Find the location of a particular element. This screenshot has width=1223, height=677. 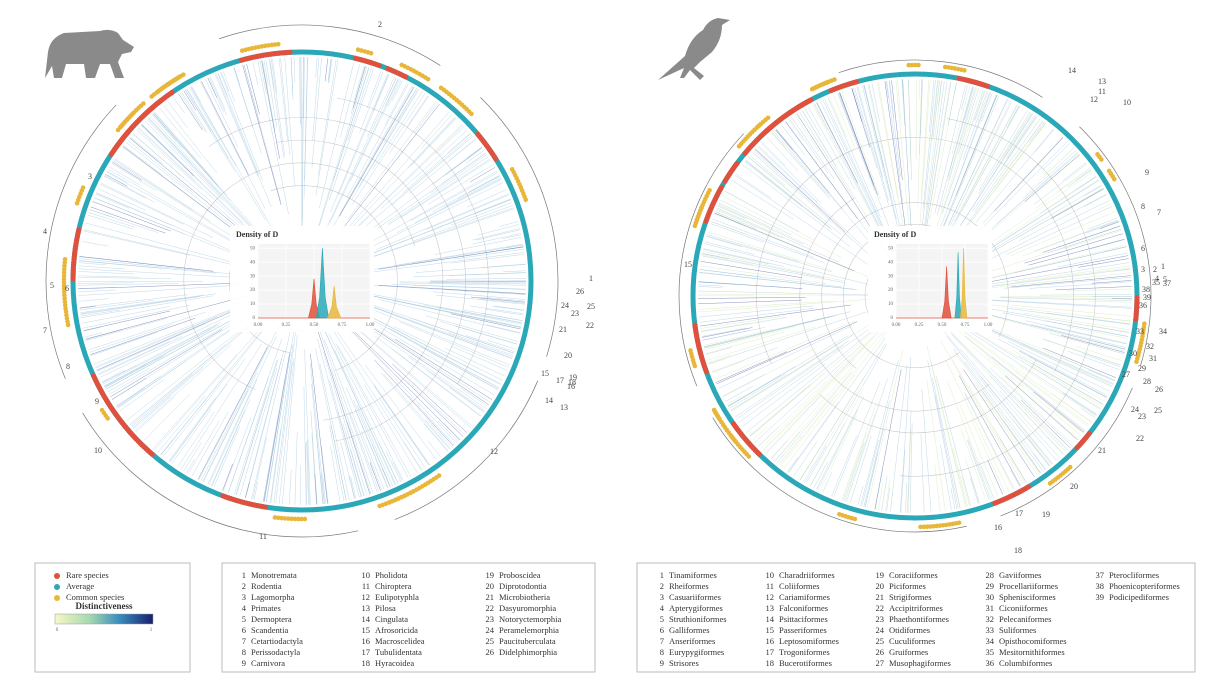

order-number: 22 is located at coordinates (880, 608).